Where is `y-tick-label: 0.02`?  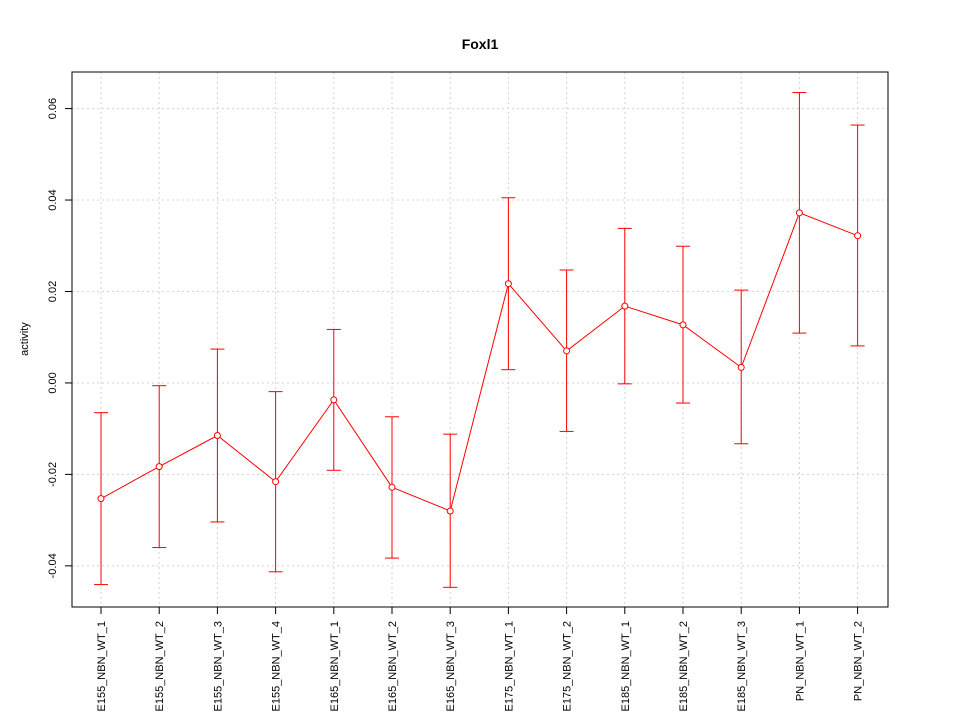
y-tick-label: 0.02 is located at coordinates (53, 291).